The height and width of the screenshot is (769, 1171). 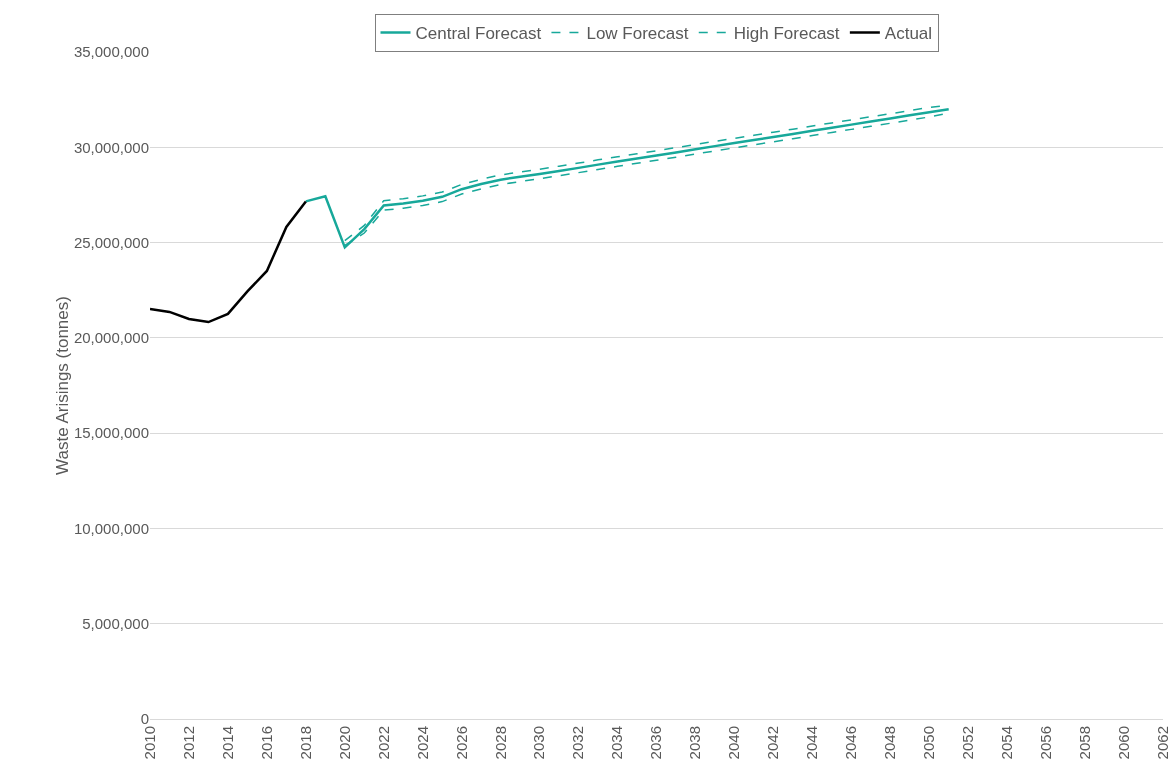 I want to click on legend-label: Low Forecast, so click(x=637, y=34).